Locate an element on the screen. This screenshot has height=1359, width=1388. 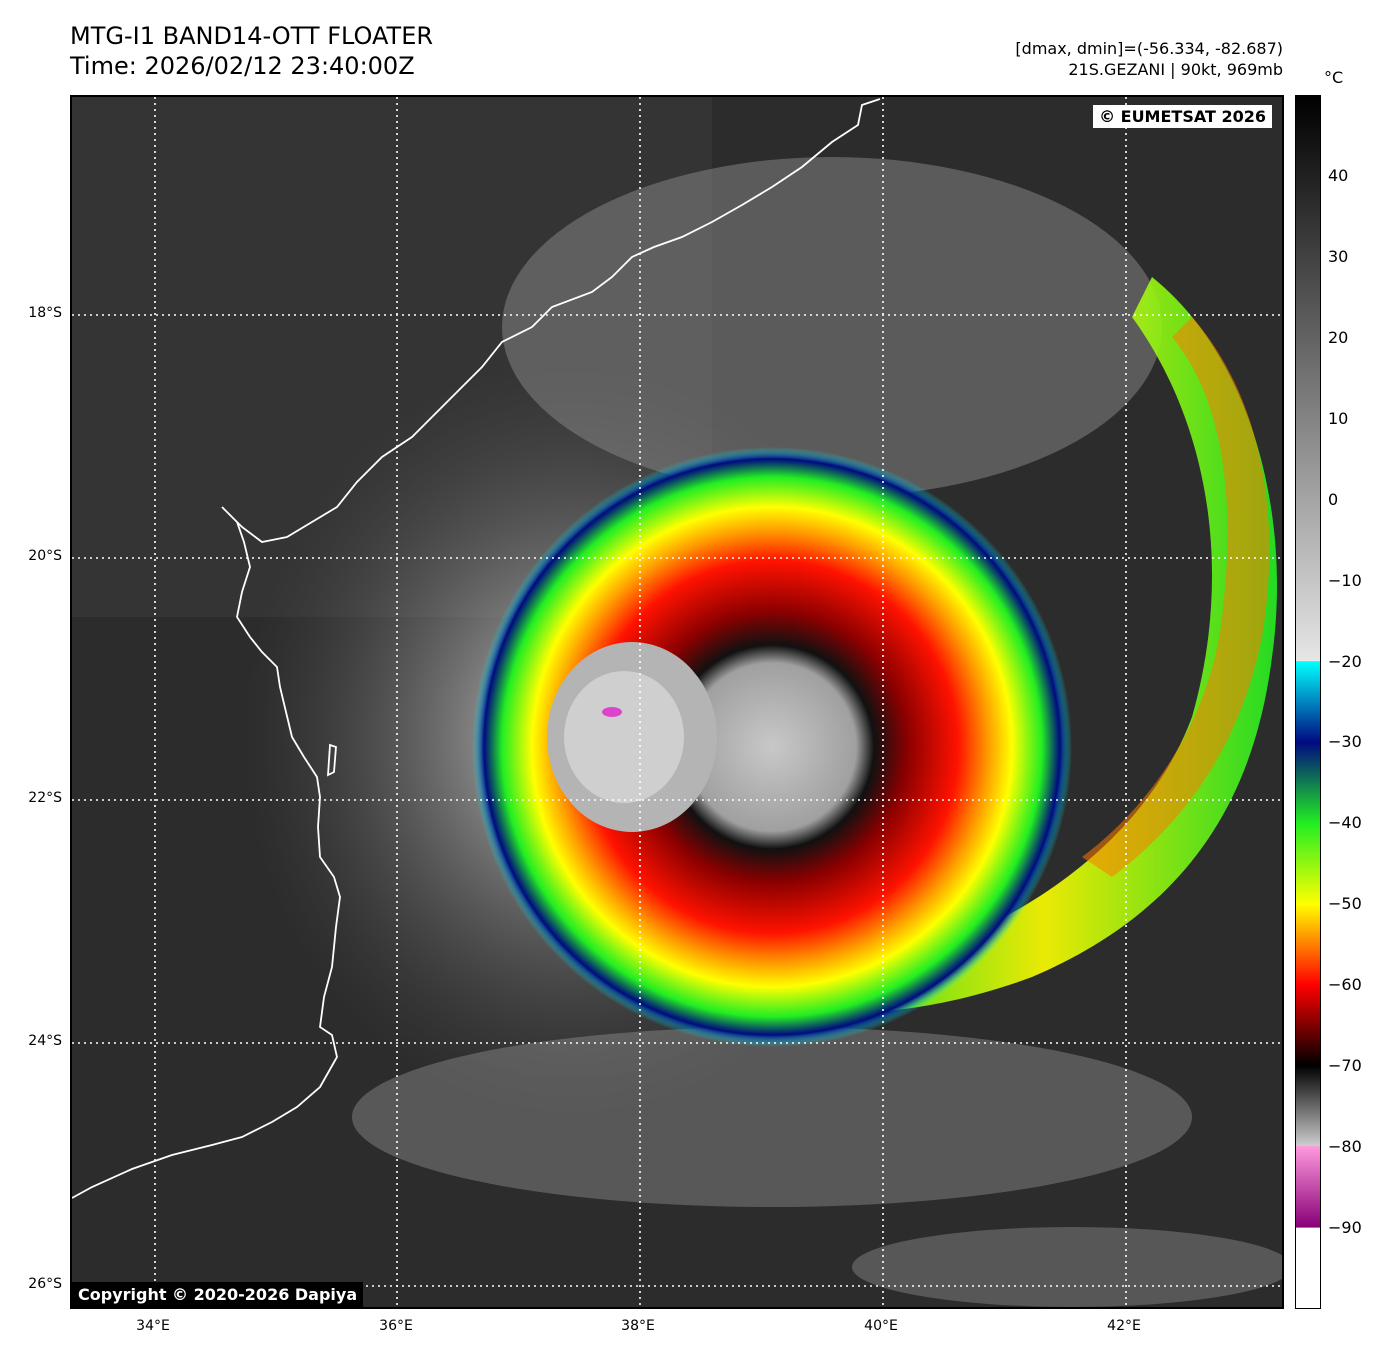
eumetsat-copyright: © EUMETSAT 2026 is located at coordinates (1182, 116).